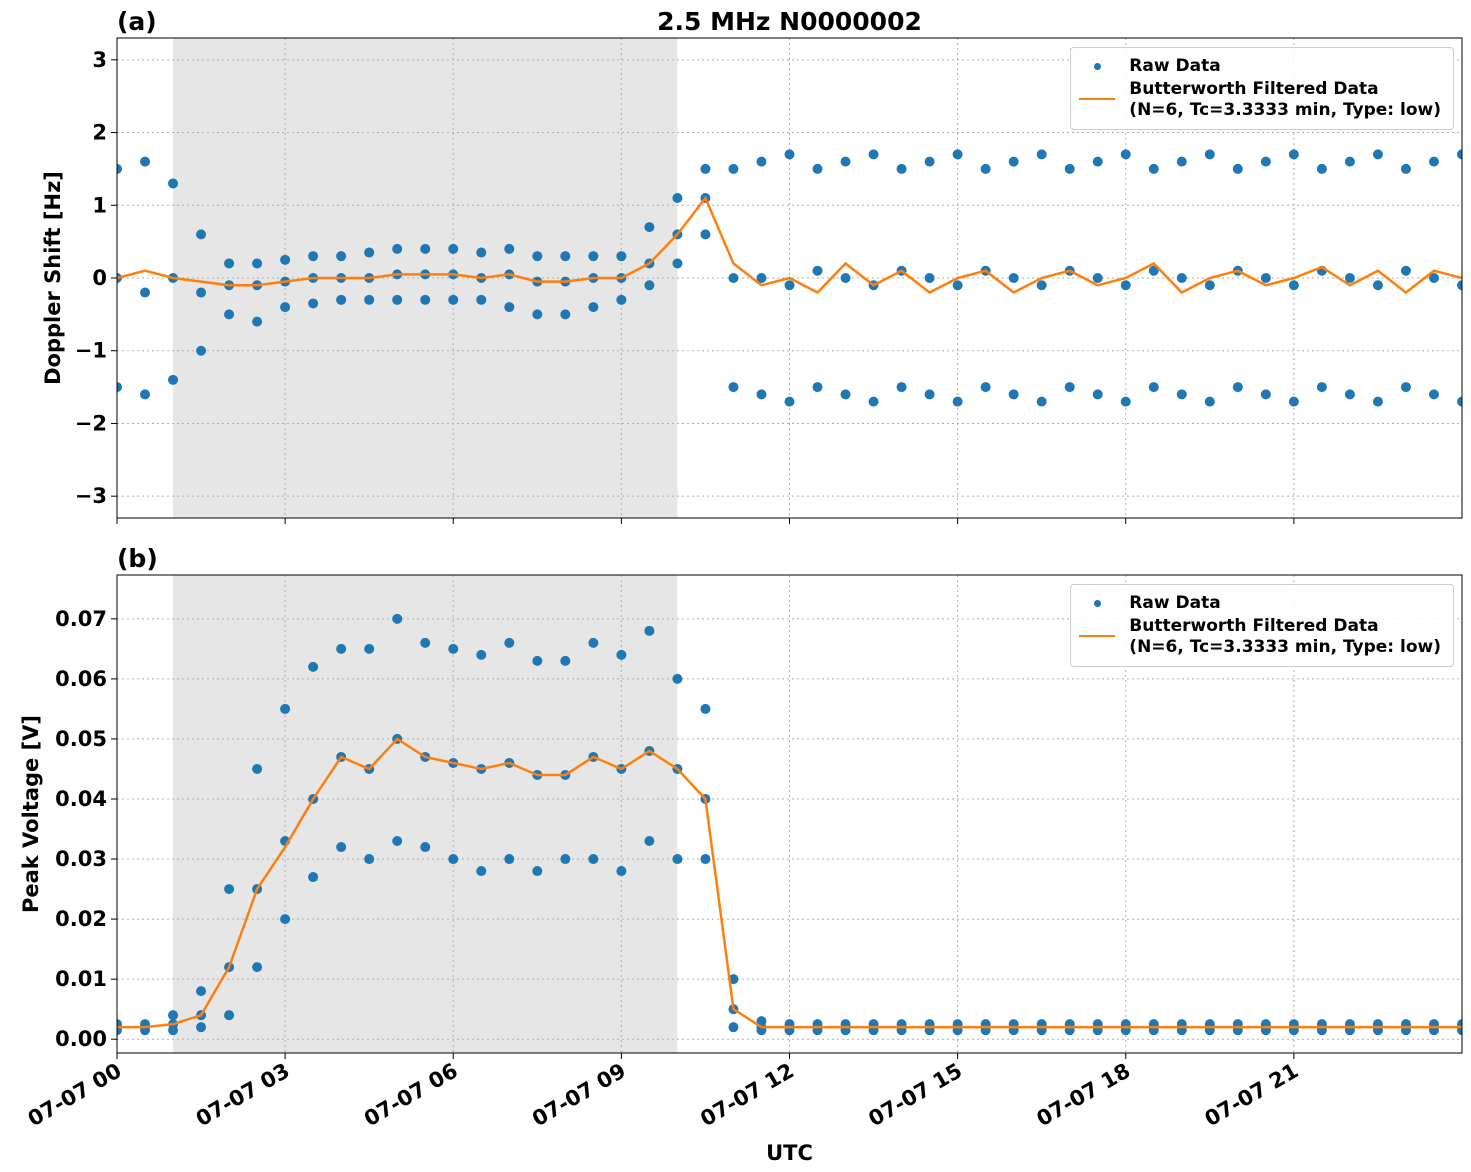 This screenshot has height=1172, width=1471. Describe the element at coordinates (915, 1095) in the screenshot. I see `x-tick-label: 07-07 15` at that location.